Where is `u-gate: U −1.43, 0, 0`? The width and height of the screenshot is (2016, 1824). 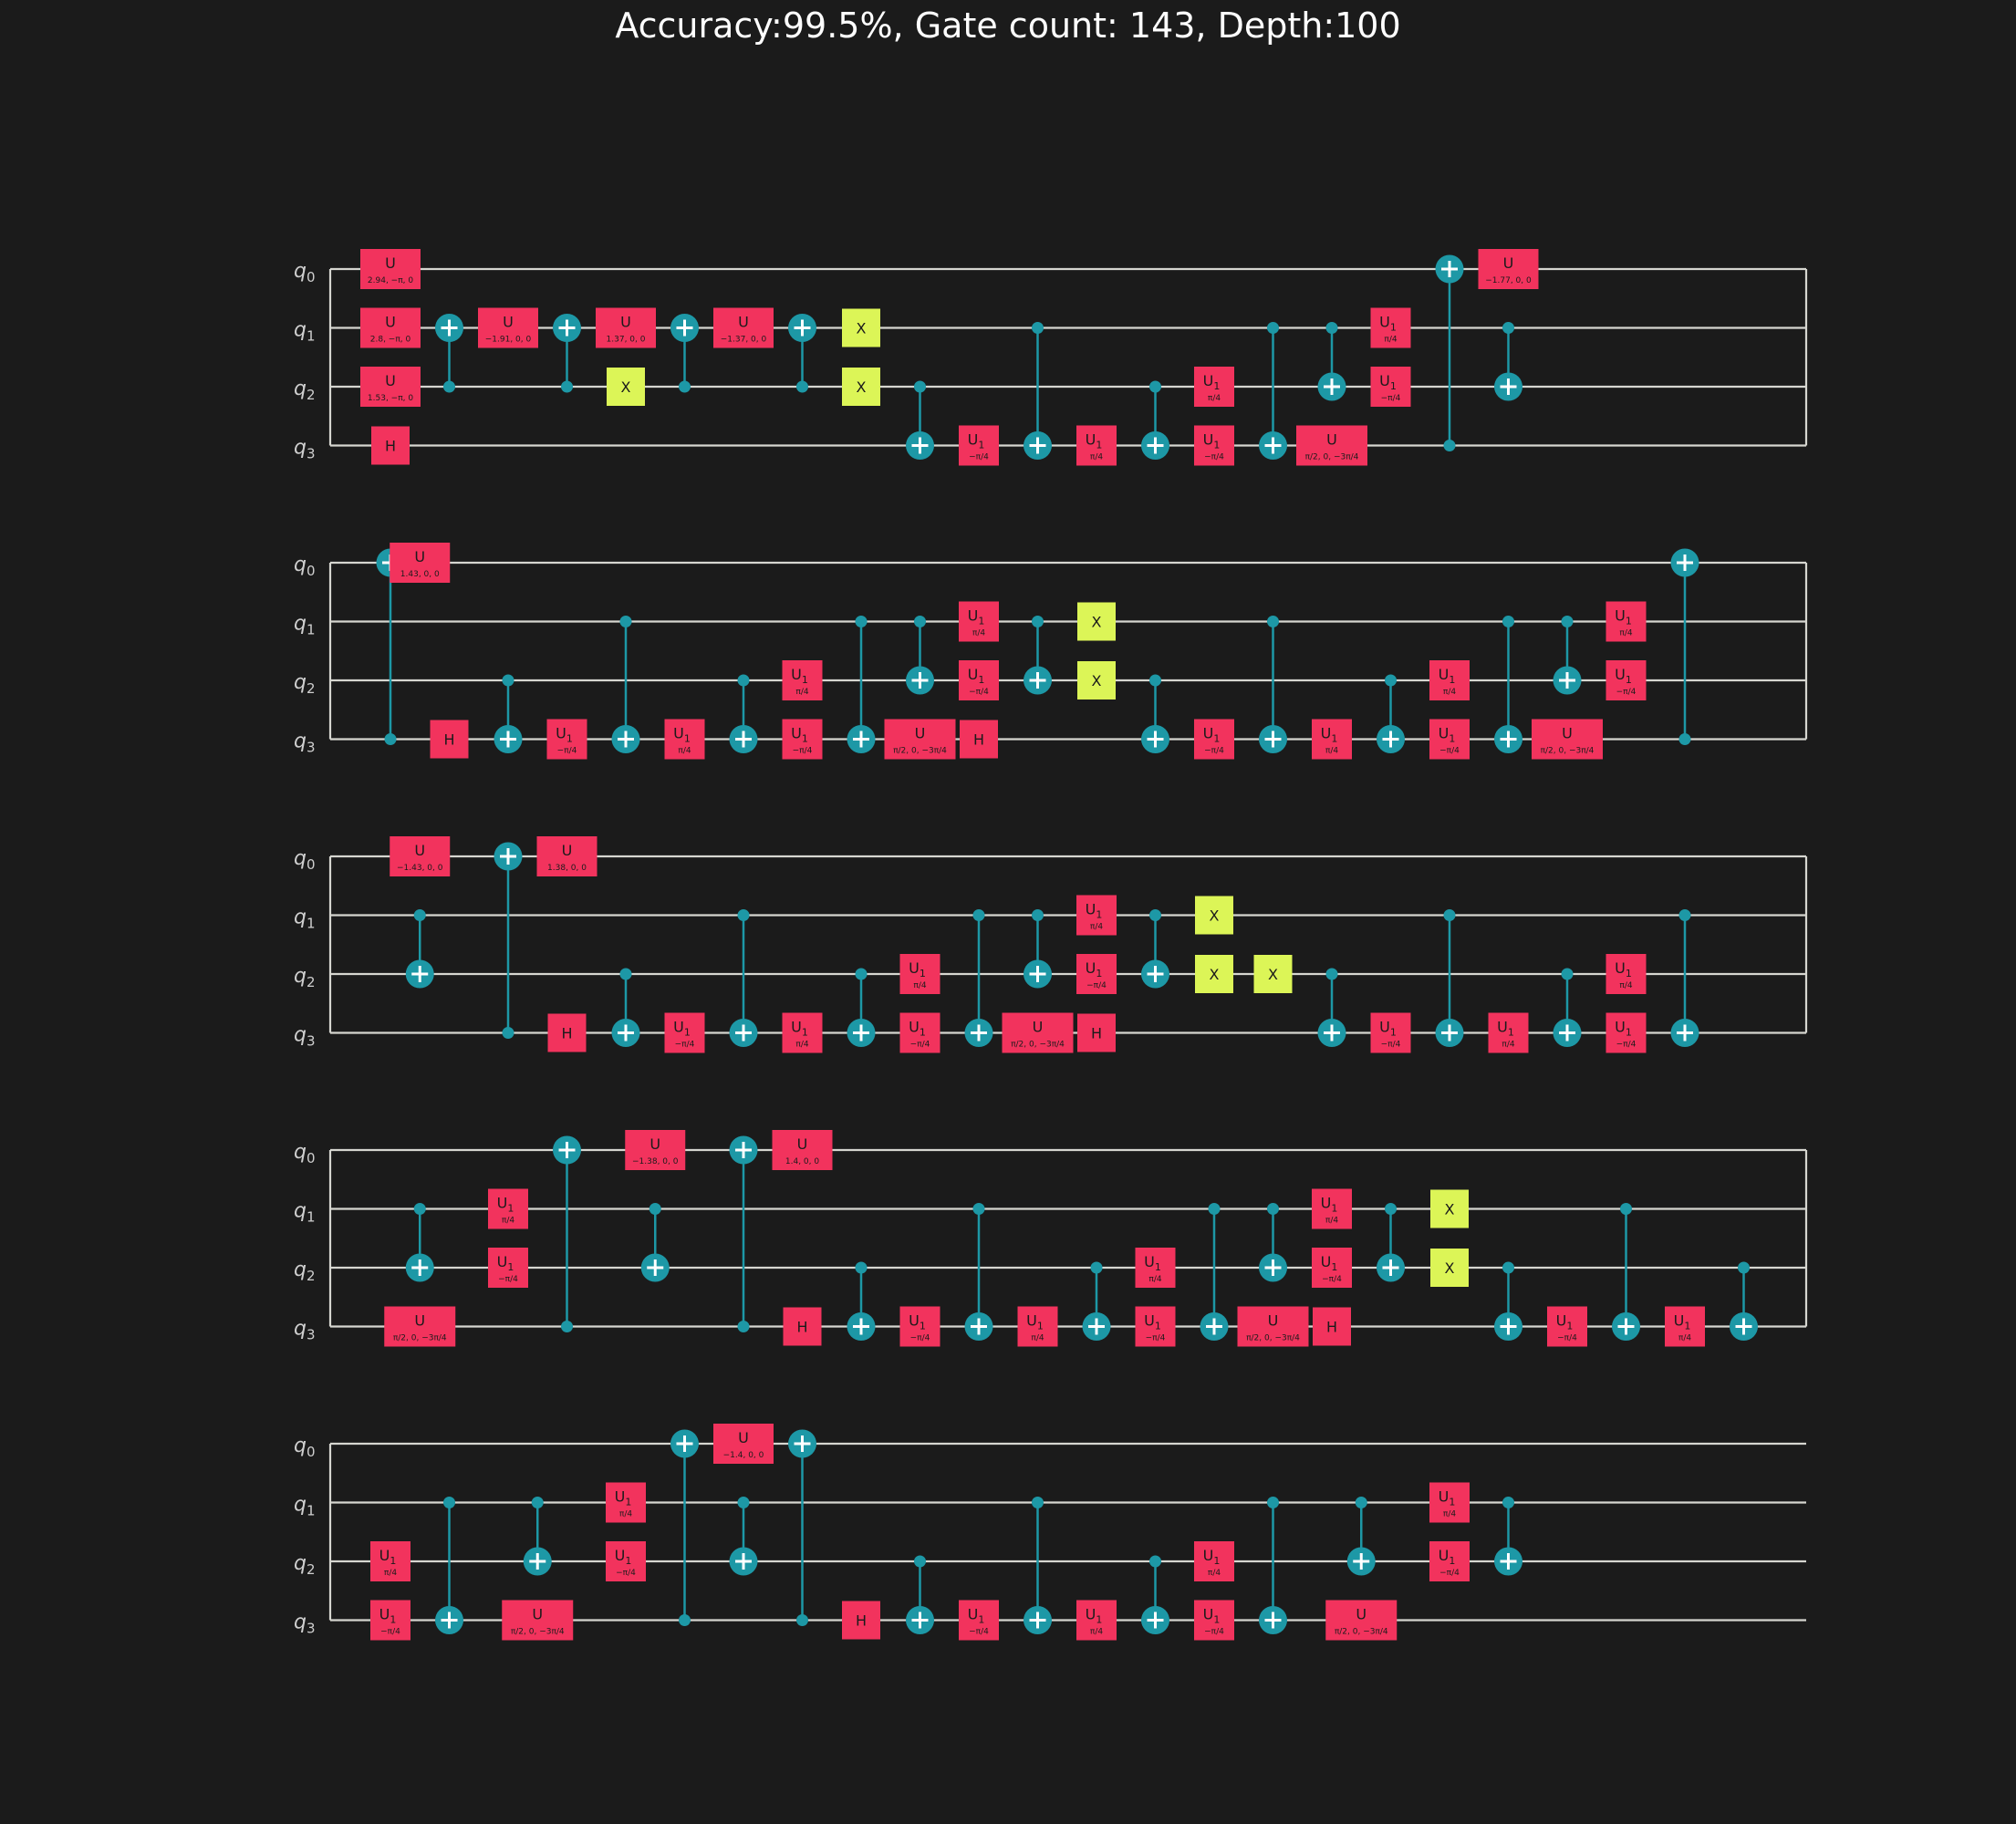
u-gate: U −1.43, 0, 0 is located at coordinates (421, 856).